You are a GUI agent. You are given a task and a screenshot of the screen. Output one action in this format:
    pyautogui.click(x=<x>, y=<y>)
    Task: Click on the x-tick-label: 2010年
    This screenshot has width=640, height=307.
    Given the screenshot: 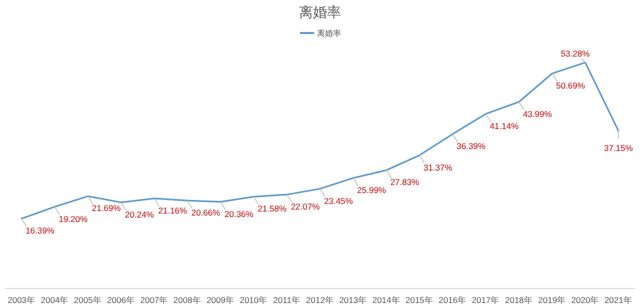 What is the action you would take?
    pyautogui.click(x=254, y=300)
    